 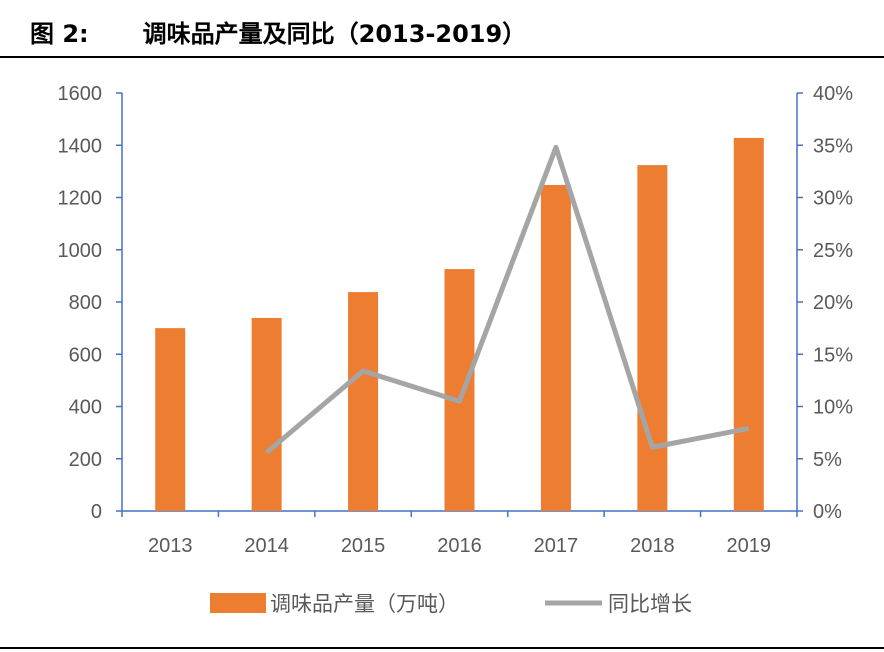 I want to click on left-tick-label: 1200, so click(x=80, y=199).